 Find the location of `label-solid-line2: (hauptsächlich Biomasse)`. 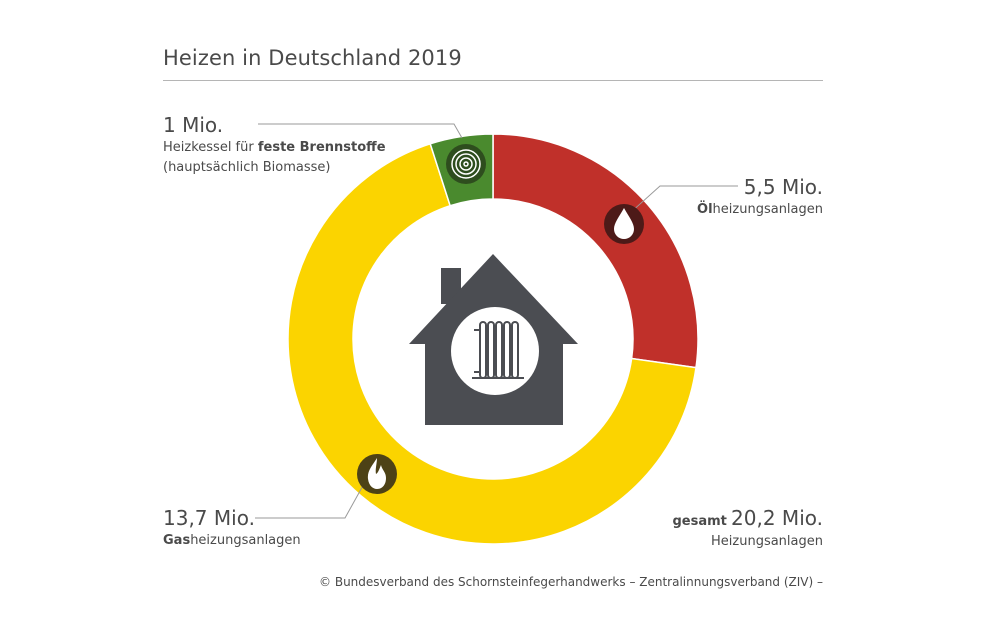

label-solid-line2: (hauptsächlich Biomasse) is located at coordinates (247, 167).